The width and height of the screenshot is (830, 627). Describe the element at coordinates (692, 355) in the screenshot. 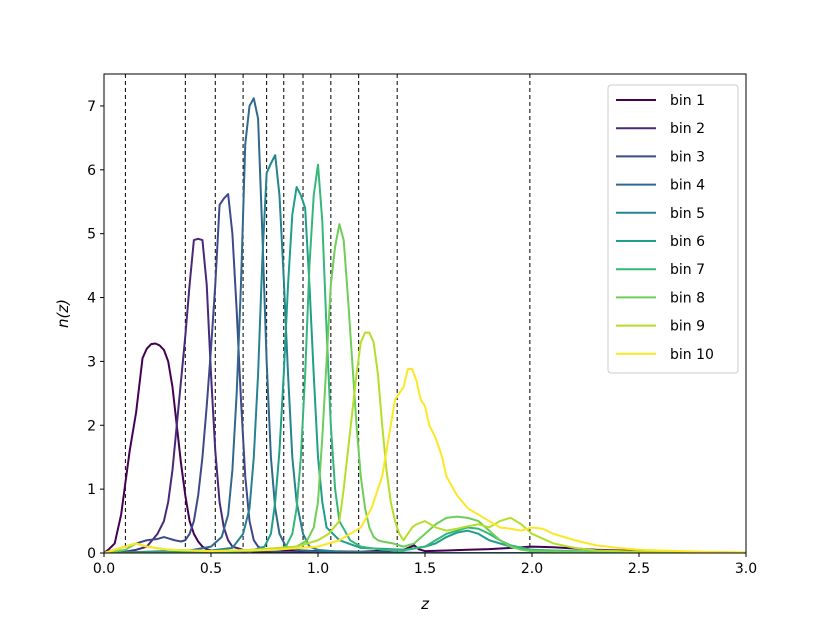

I see `legend-label-bin-10: bin 10` at that location.